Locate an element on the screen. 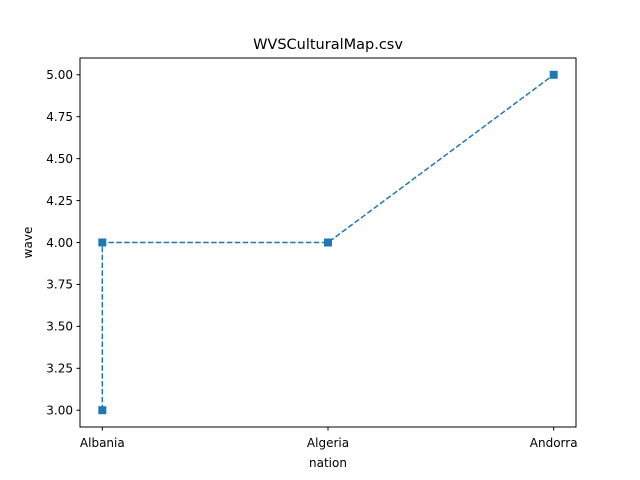 The width and height of the screenshot is (640, 480). x-tick-label: Albania is located at coordinates (102, 443).